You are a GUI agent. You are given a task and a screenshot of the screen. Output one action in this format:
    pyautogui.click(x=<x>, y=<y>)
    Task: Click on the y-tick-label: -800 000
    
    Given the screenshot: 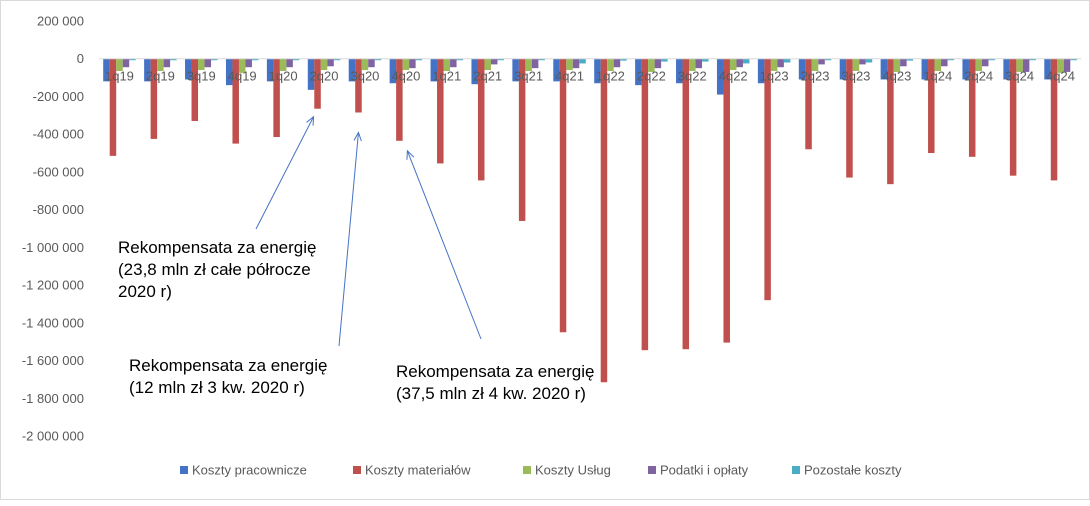 What is the action you would take?
    pyautogui.click(x=58, y=209)
    